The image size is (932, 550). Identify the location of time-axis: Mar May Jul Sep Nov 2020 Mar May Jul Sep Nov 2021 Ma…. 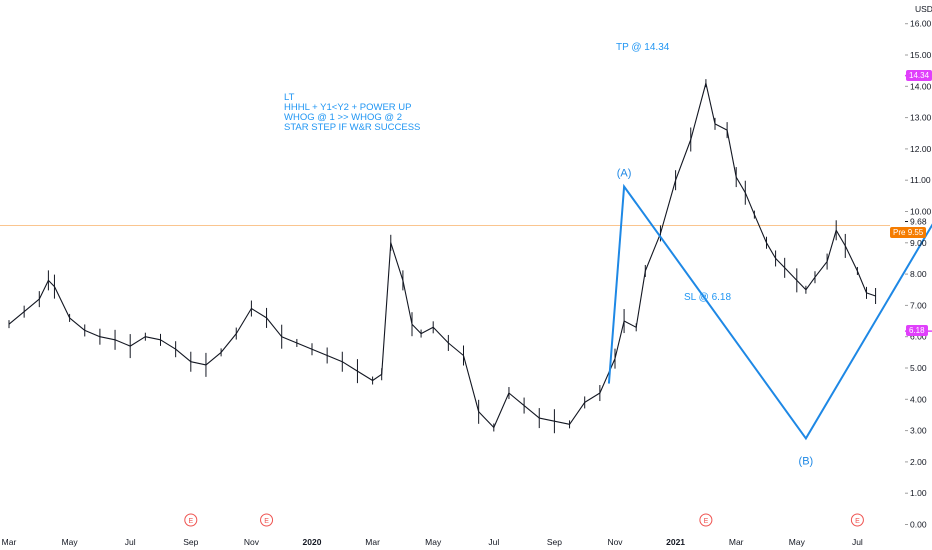
(432, 542).